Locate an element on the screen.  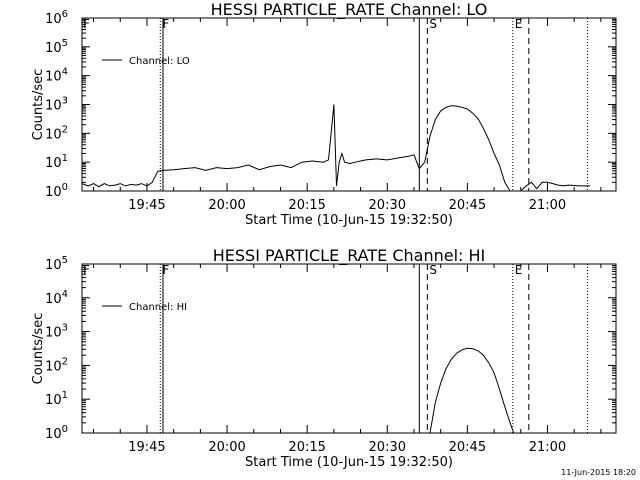
panel1-title: HESSI PARTICLE_RATE Channel: LO is located at coordinates (349, 10).